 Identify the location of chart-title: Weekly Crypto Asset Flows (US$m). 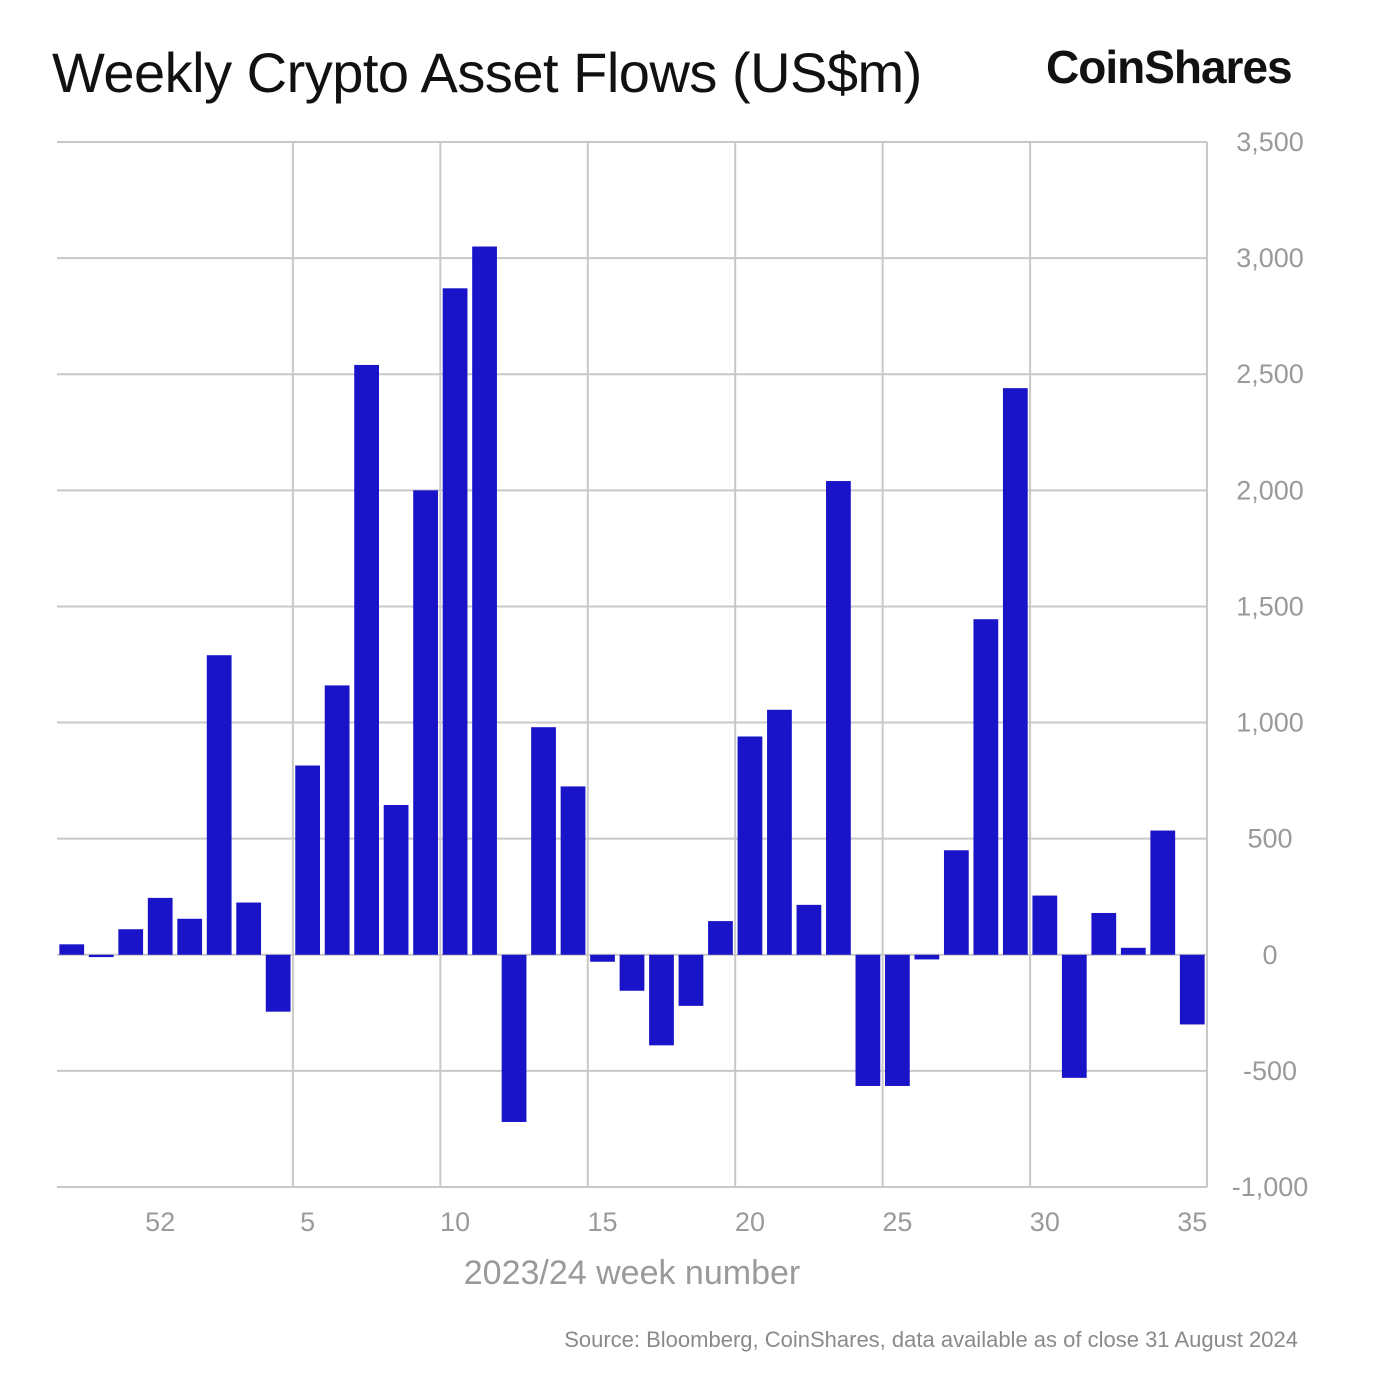
(487, 72).